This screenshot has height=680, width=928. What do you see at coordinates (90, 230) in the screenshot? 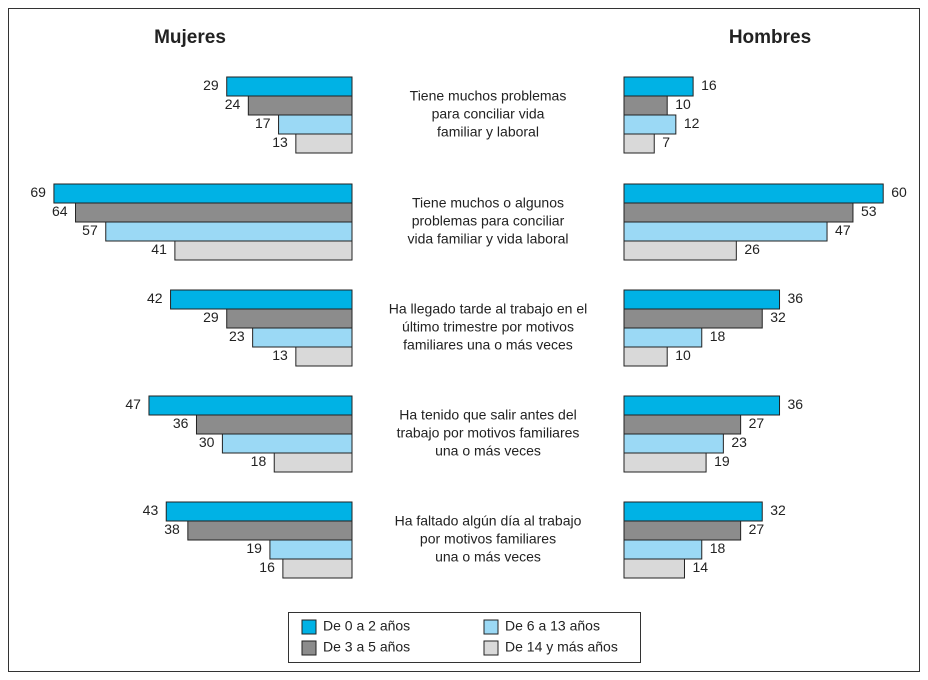
I see `value-label: 57` at bounding box center [90, 230].